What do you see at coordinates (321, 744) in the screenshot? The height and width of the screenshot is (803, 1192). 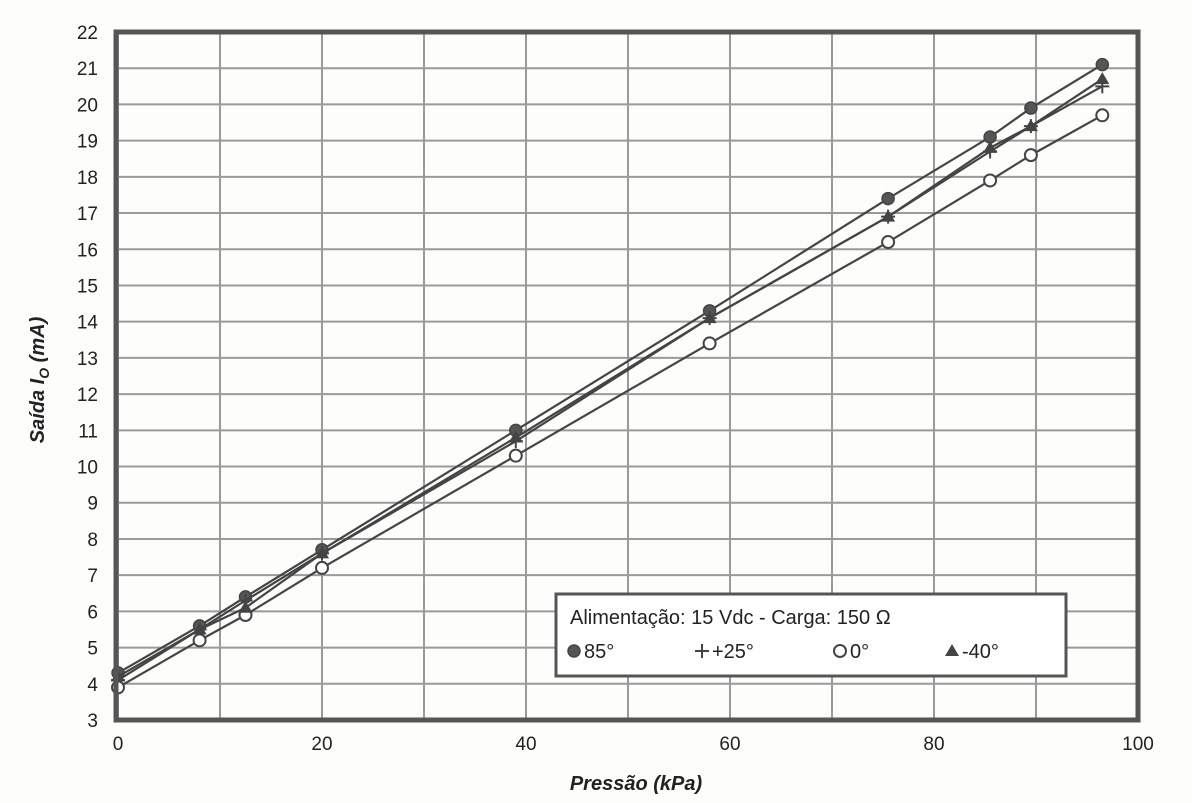 I see `x-tick-label: 20` at bounding box center [321, 744].